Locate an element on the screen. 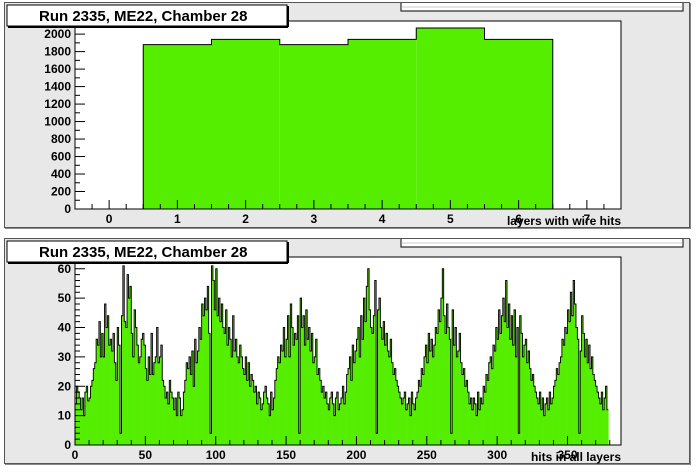  y-tick-label: 400 is located at coordinates (61, 174).